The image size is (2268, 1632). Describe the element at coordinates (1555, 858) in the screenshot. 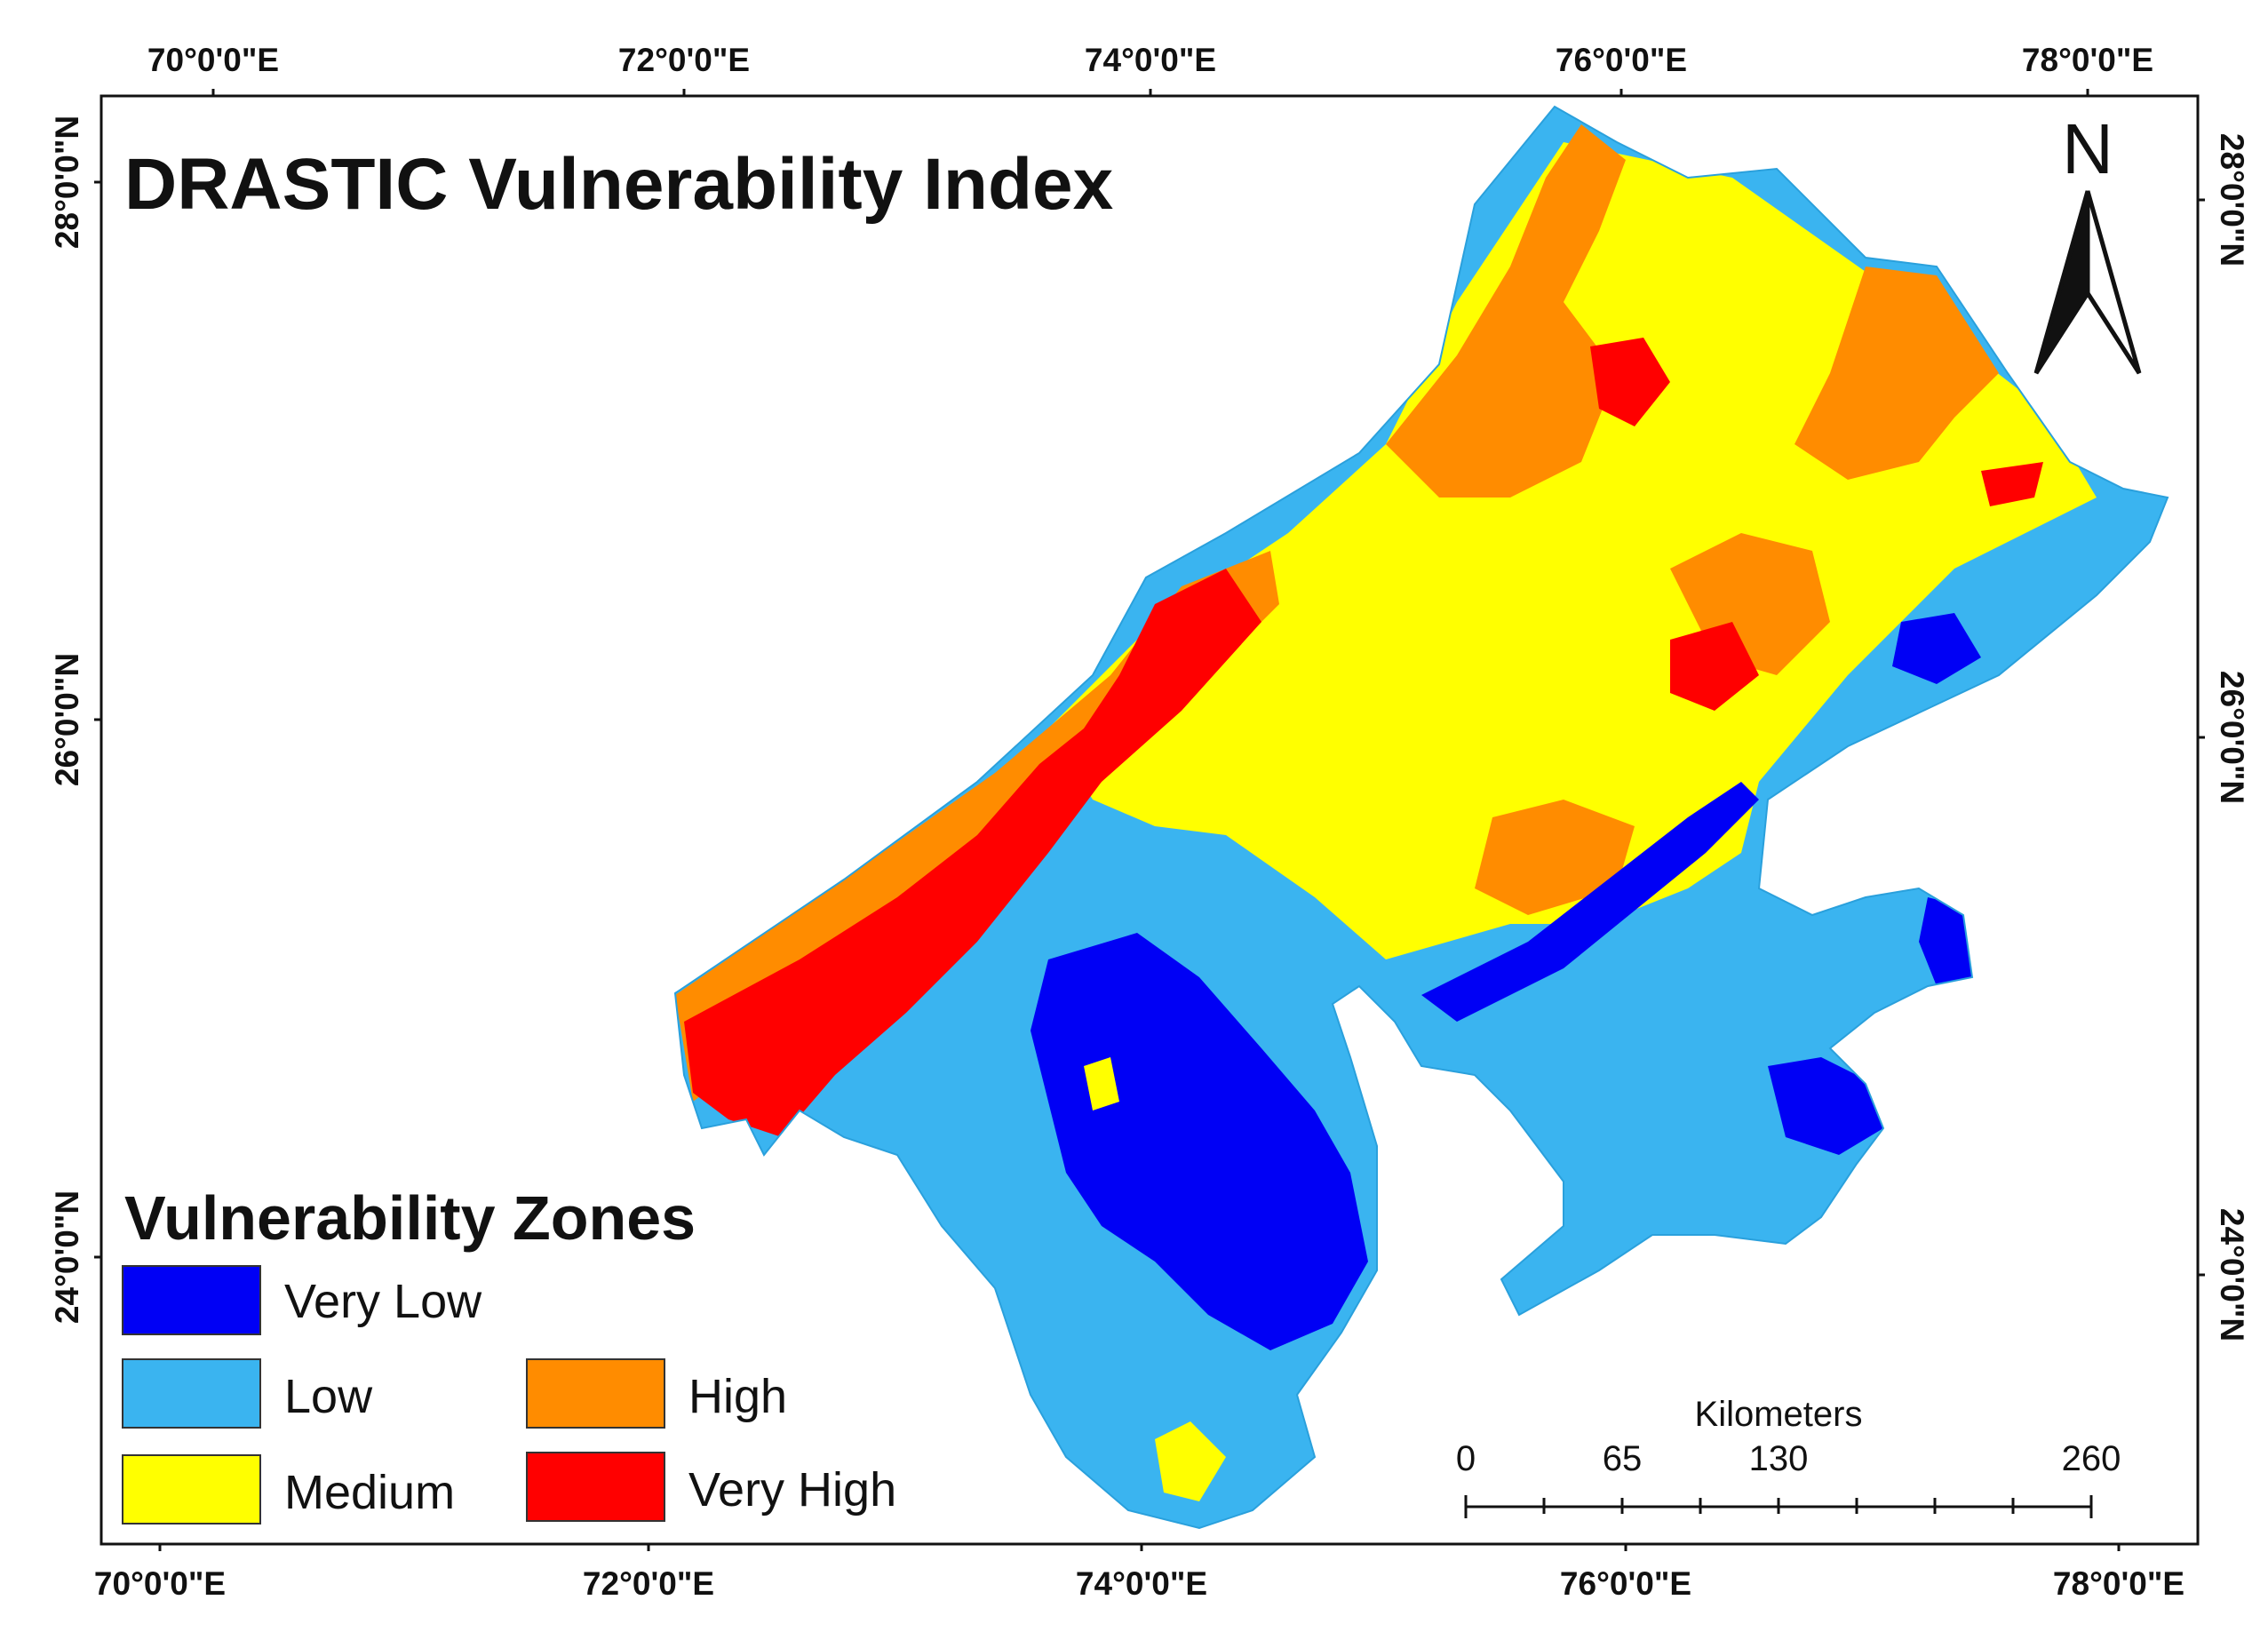

I see `zone-high-center` at that location.